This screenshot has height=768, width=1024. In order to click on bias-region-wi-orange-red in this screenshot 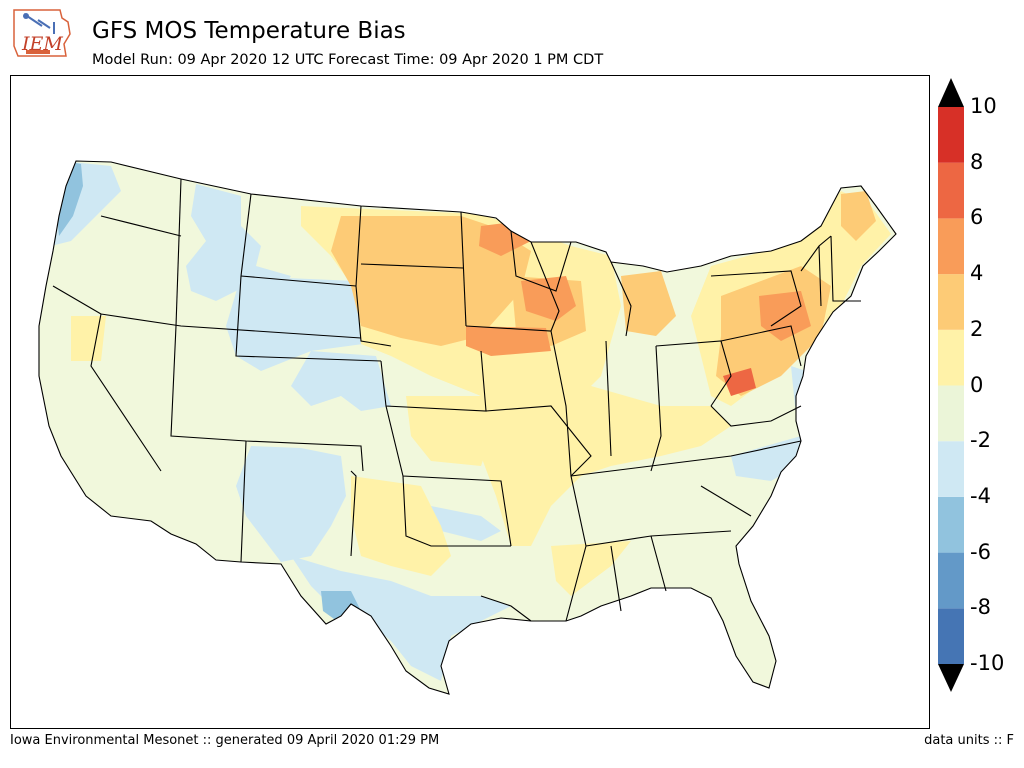, I will do `click(548, 298)`.